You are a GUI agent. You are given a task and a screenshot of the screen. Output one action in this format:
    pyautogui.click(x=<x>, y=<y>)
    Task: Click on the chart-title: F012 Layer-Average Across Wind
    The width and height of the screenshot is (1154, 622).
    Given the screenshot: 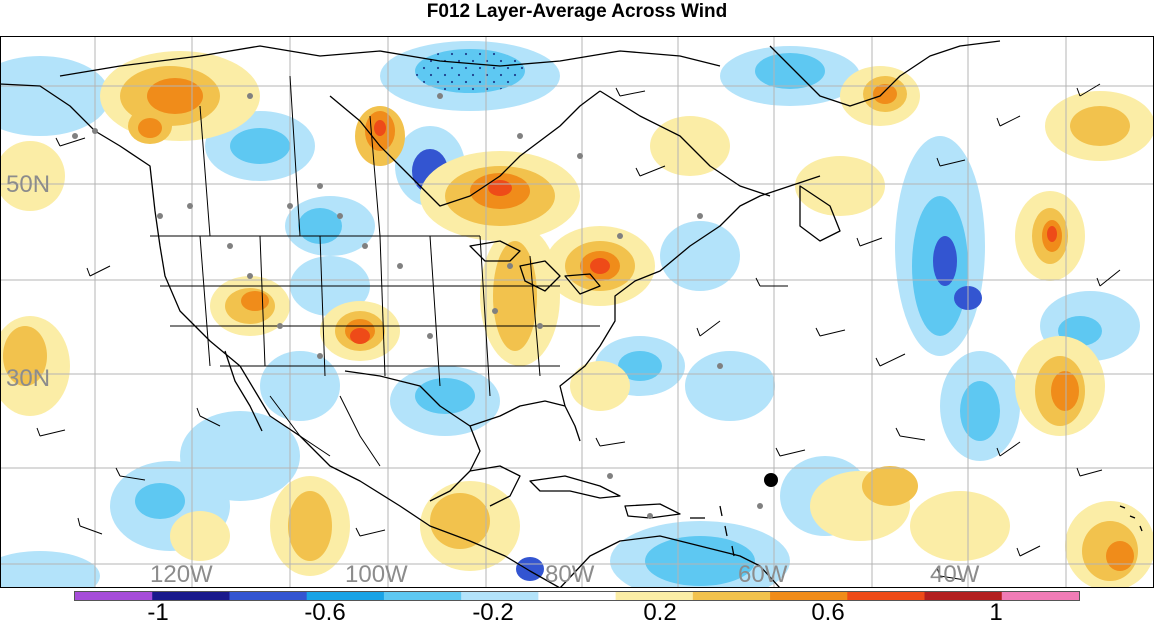 What is the action you would take?
    pyautogui.click(x=577, y=11)
    